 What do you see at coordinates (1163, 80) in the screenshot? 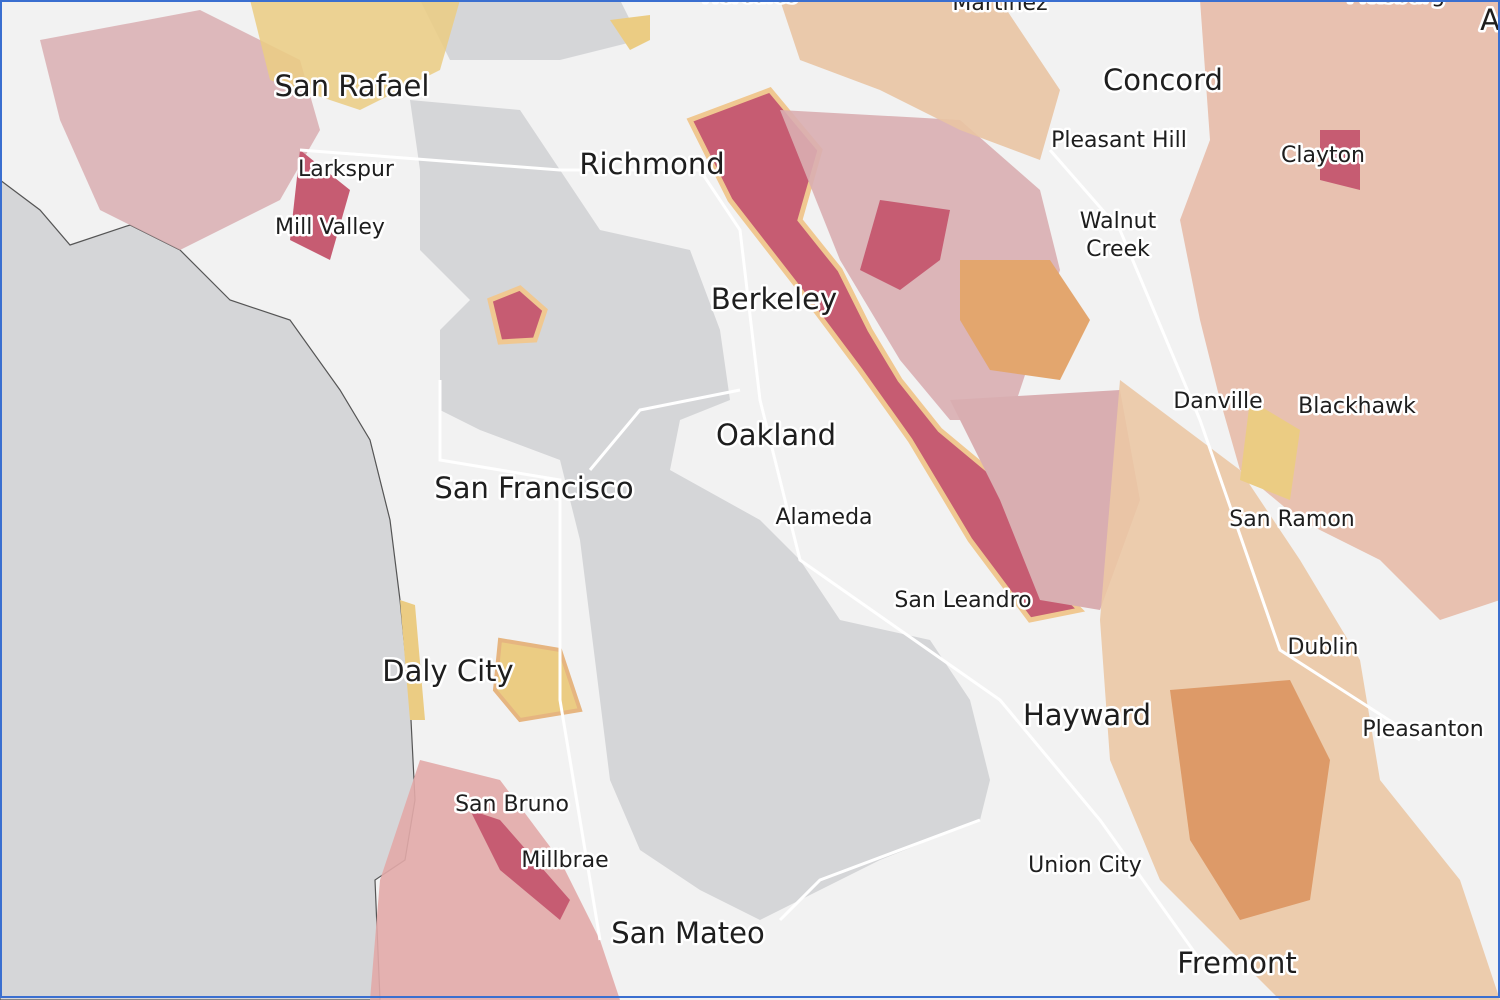
I see `place-label: Concord` at bounding box center [1163, 80].